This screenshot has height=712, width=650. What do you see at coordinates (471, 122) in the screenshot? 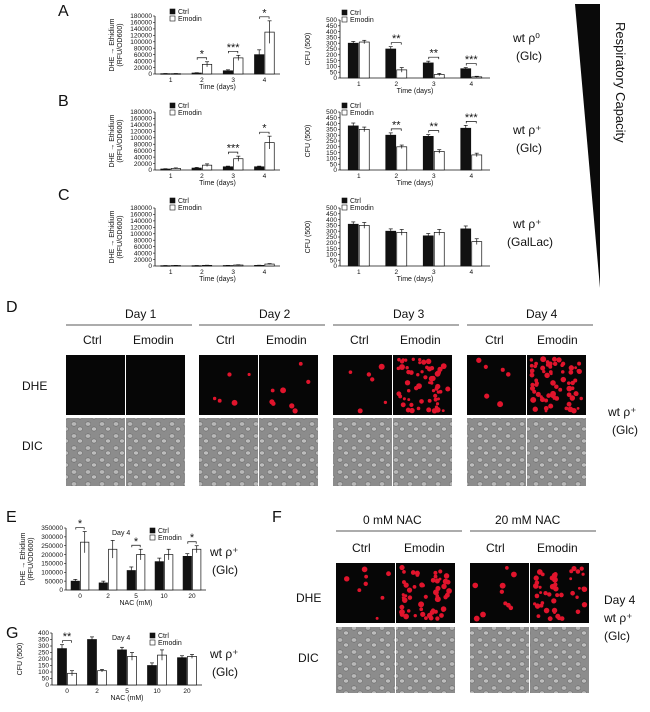
I see `significance-bracket` at bounding box center [471, 122].